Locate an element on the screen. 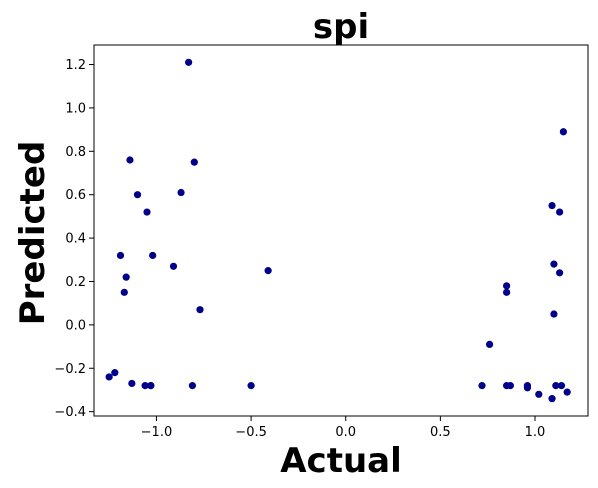 The width and height of the screenshot is (598, 488). y-tick-label: −0.2 is located at coordinates (70, 369).